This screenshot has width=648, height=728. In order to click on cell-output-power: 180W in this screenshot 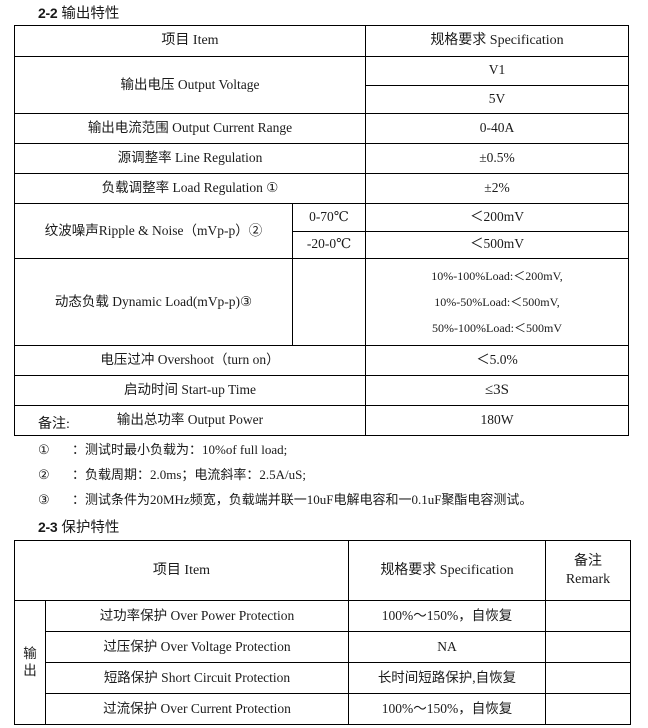, I will do `click(497, 420)`.